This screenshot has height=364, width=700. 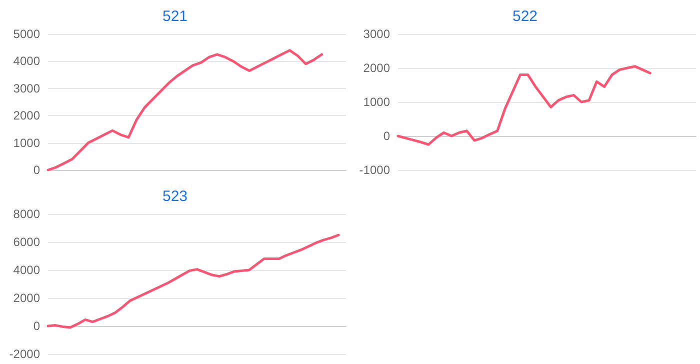 What do you see at coordinates (374, 170) in the screenshot?
I see `y-tick-label: -1000` at bounding box center [374, 170].